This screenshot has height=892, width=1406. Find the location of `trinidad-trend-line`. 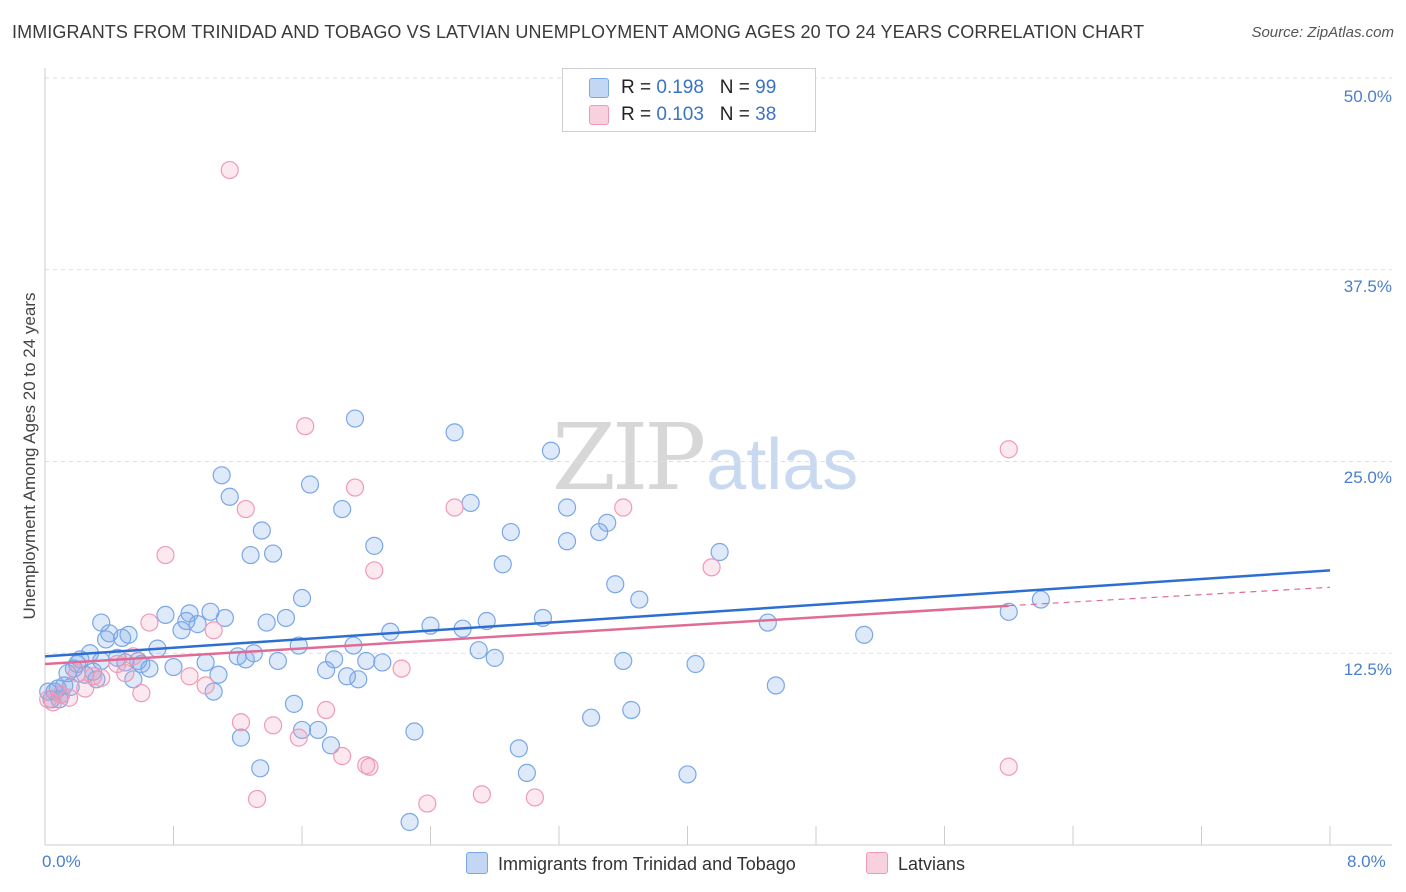

trinidad-trend-line is located at coordinates (687, 613).